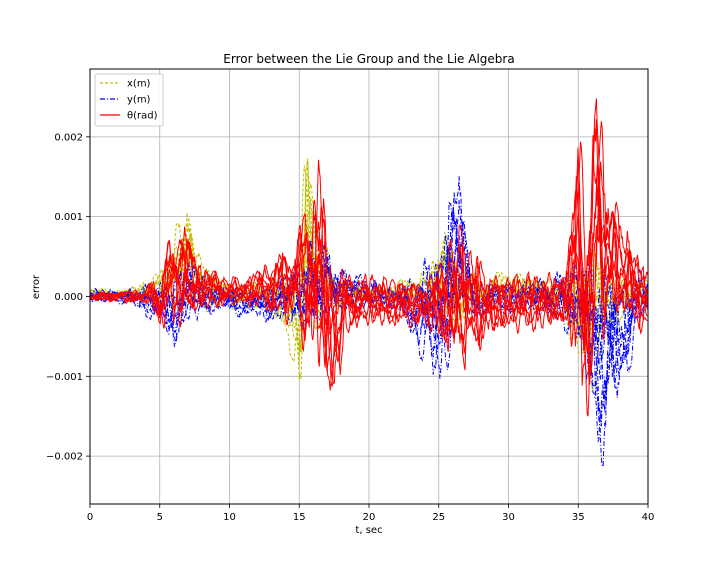 This screenshot has width=720, height=576. I want to click on y-axis-label: error, so click(36, 286).